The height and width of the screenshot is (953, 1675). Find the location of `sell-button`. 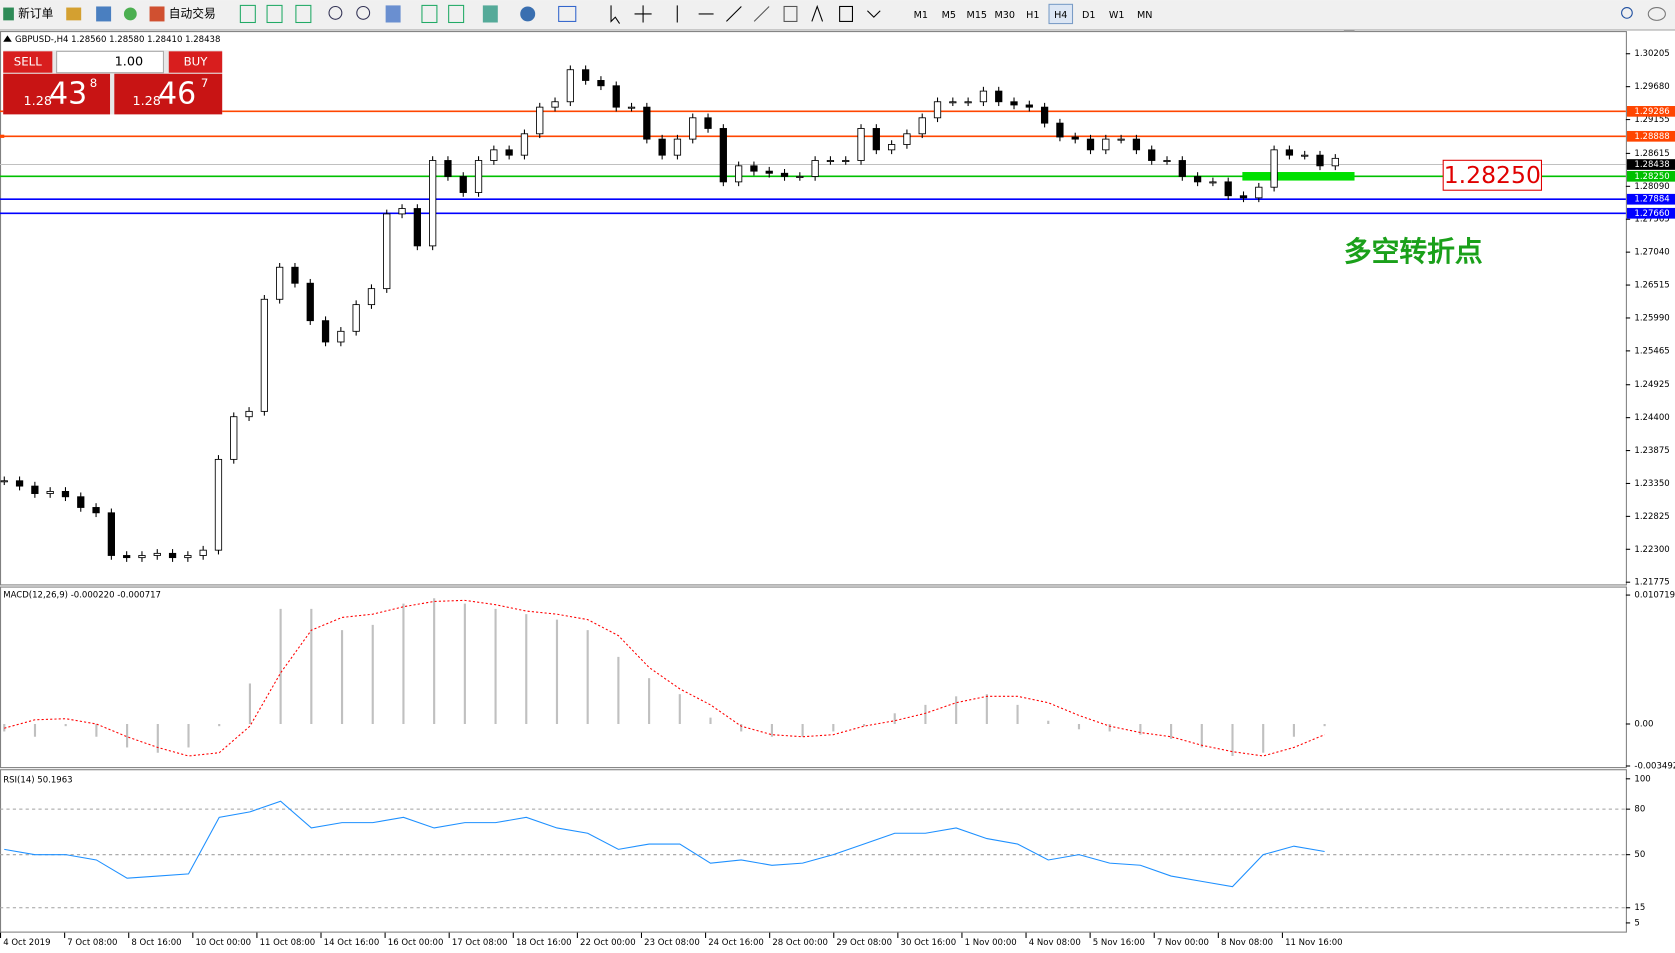

sell-button is located at coordinates (28, 62).